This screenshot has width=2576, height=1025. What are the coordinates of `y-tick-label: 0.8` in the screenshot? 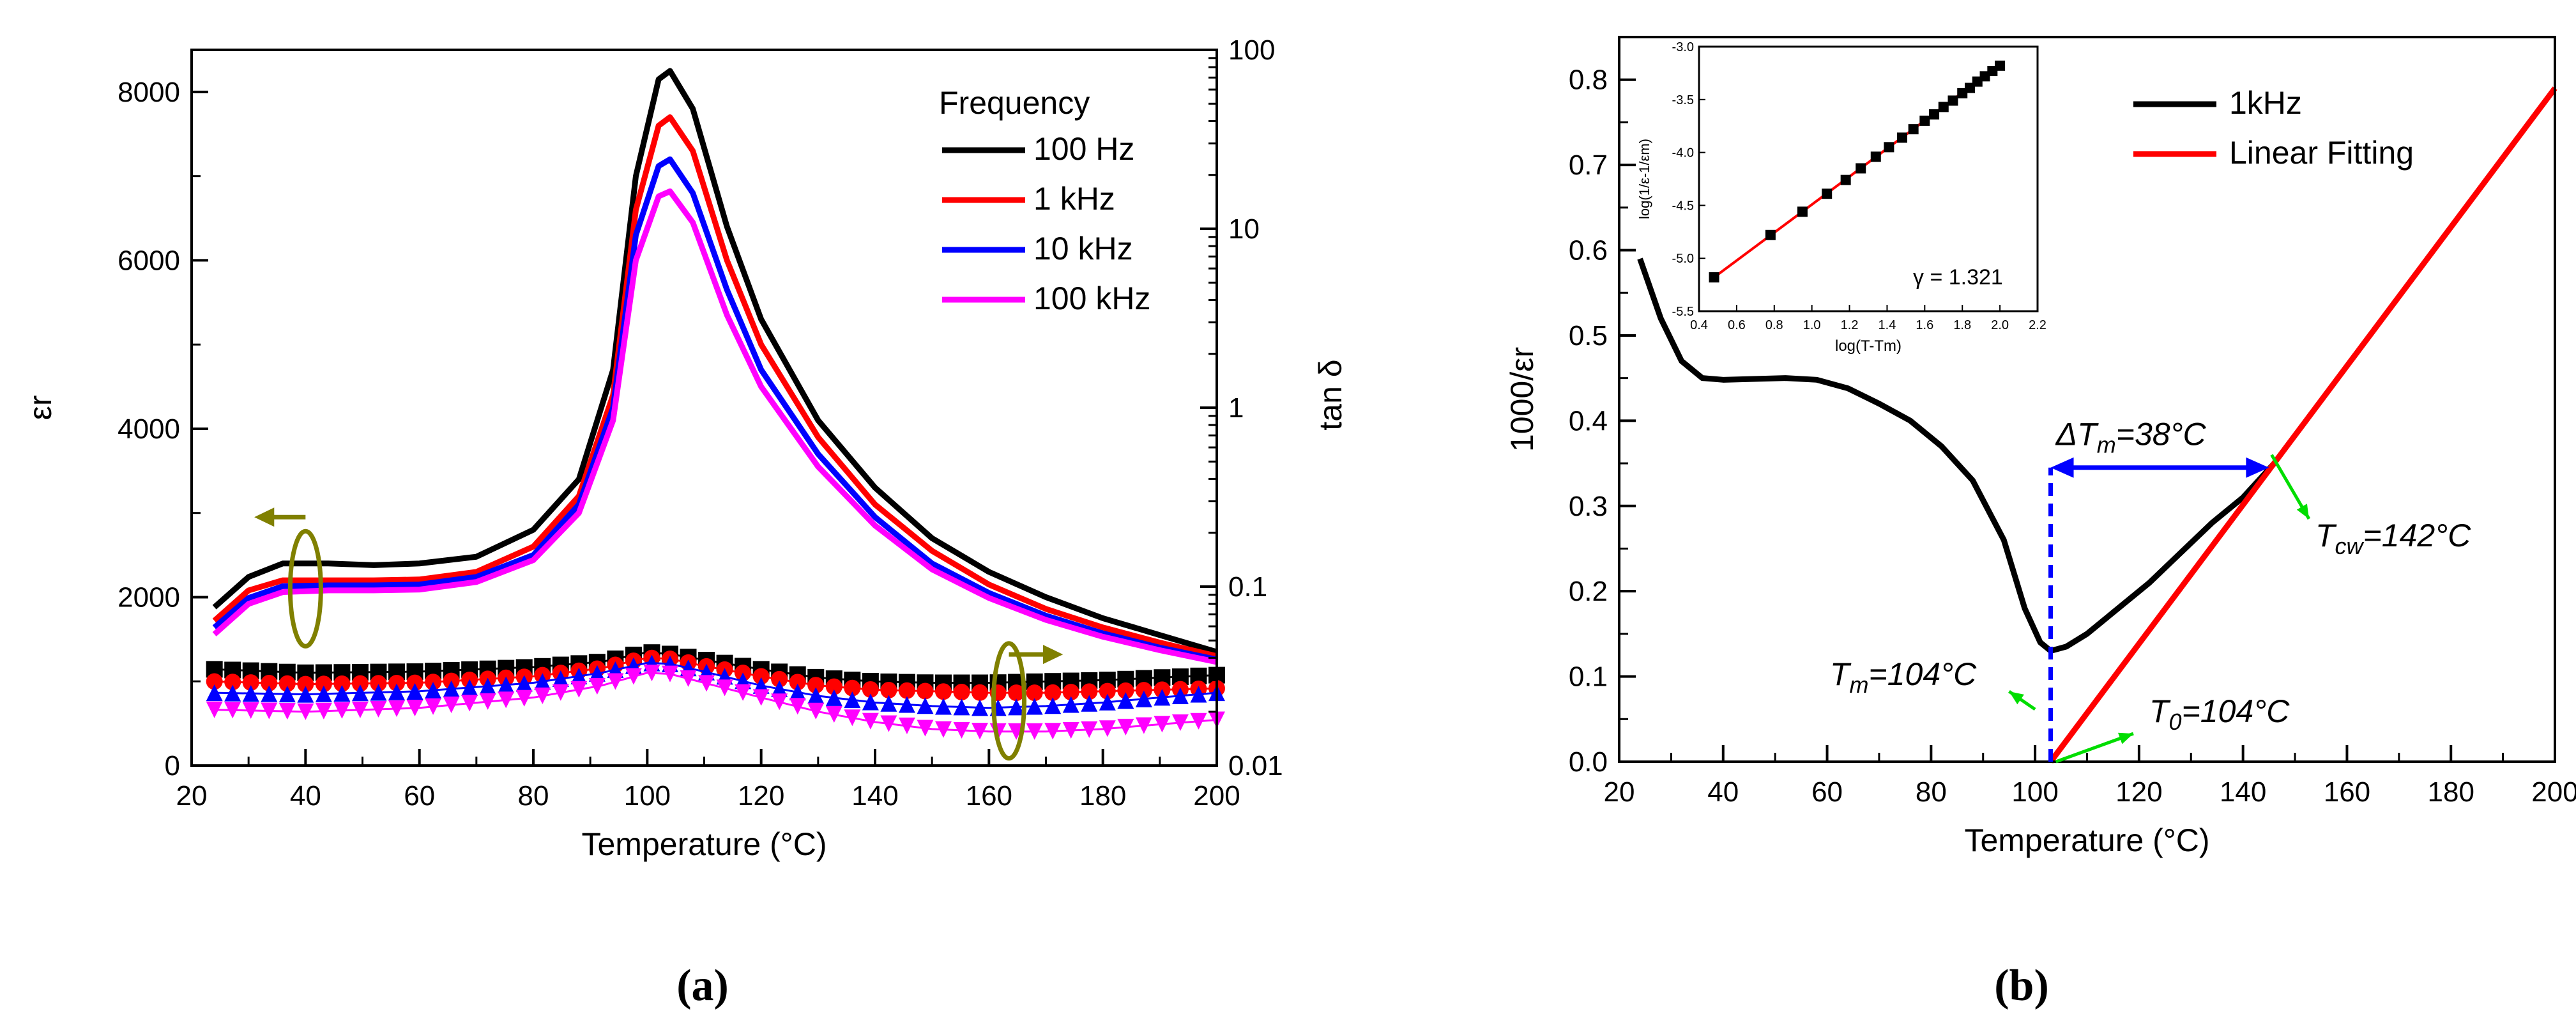 It's located at (1589, 80).